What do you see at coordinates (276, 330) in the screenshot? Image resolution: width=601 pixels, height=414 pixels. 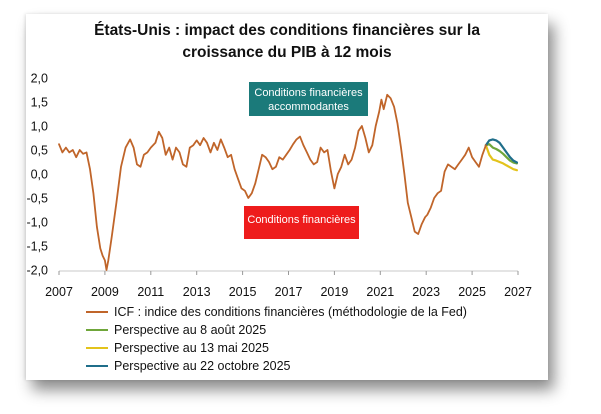 I see `legend-item: Perspective au 8 août 2025` at bounding box center [276, 330].